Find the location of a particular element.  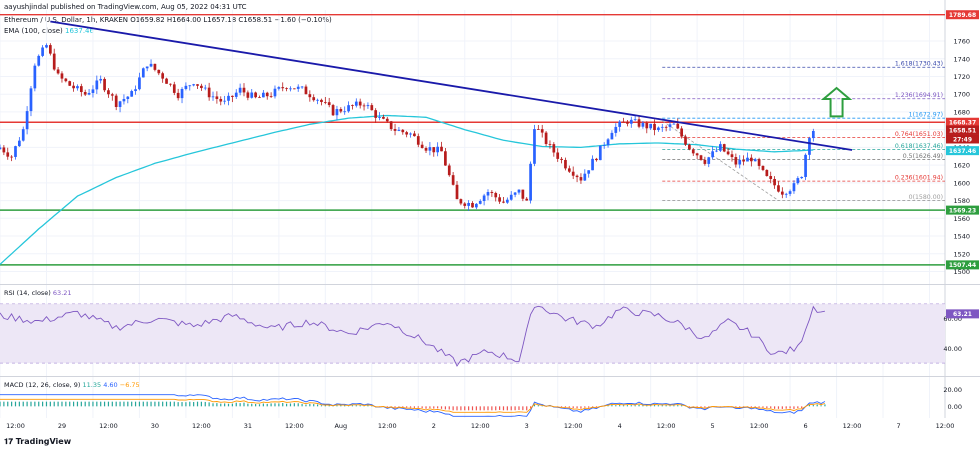

macd-pane: MACD (12, 26, close, 9) 11.35 4.60 −6.75 is located at coordinates (413, 399).